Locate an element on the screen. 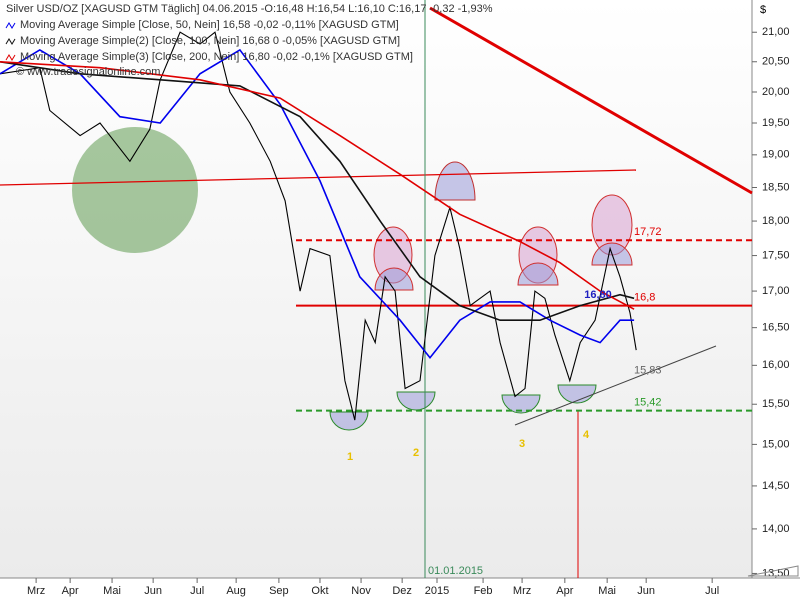 The height and width of the screenshot is (605, 800). level-label: 15,42 is located at coordinates (648, 402).